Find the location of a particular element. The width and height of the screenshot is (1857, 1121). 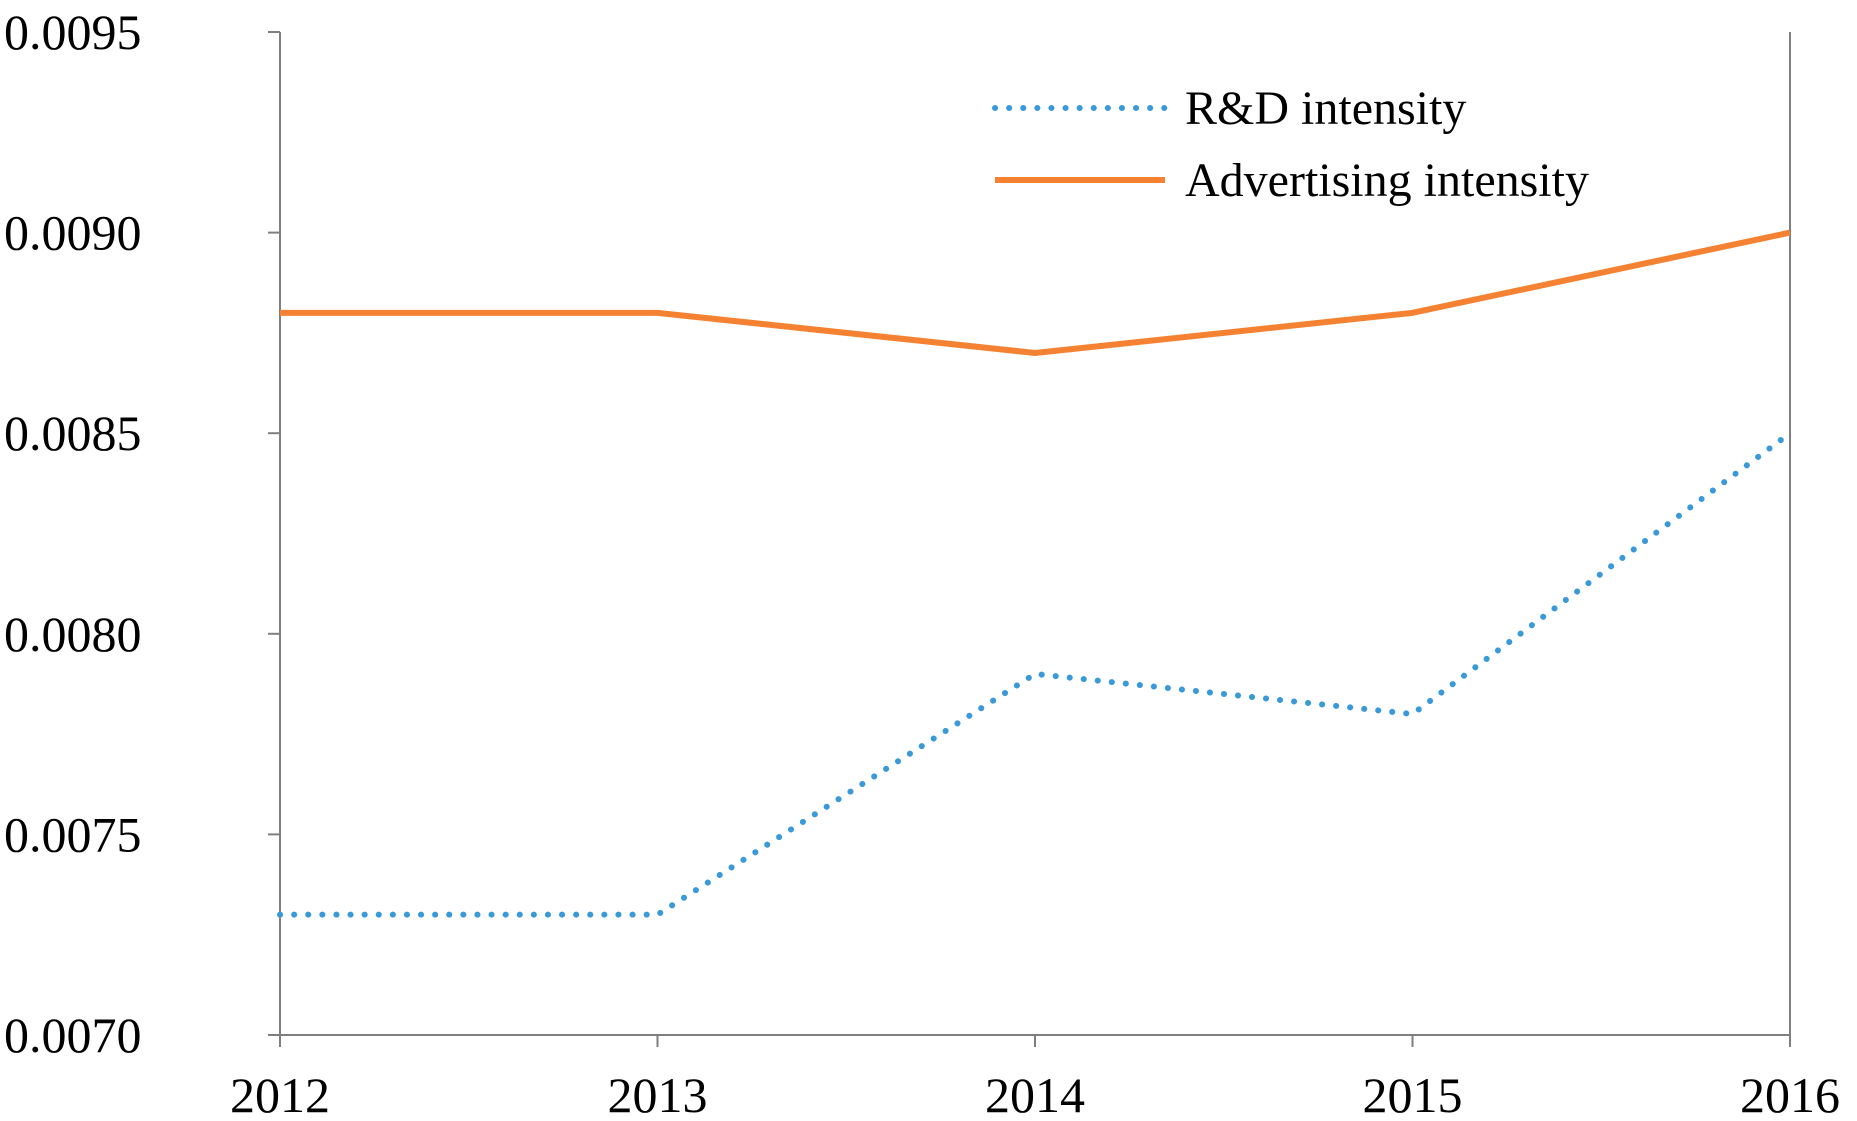

x-tick-label: 2012 is located at coordinates (280, 1094).